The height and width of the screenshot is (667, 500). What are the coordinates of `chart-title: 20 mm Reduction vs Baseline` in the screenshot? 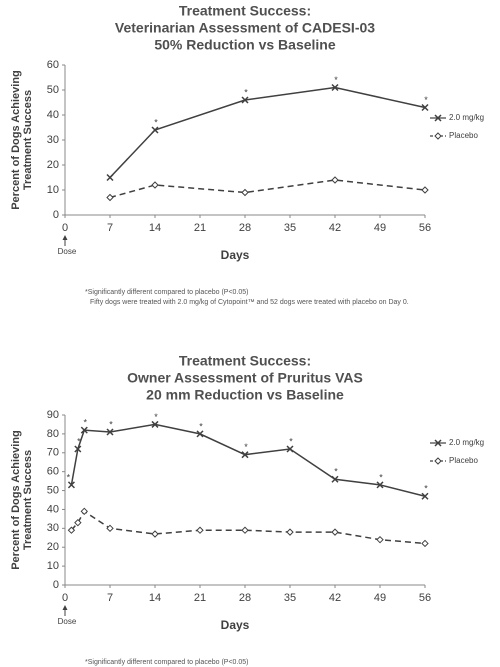 It's located at (245, 395).